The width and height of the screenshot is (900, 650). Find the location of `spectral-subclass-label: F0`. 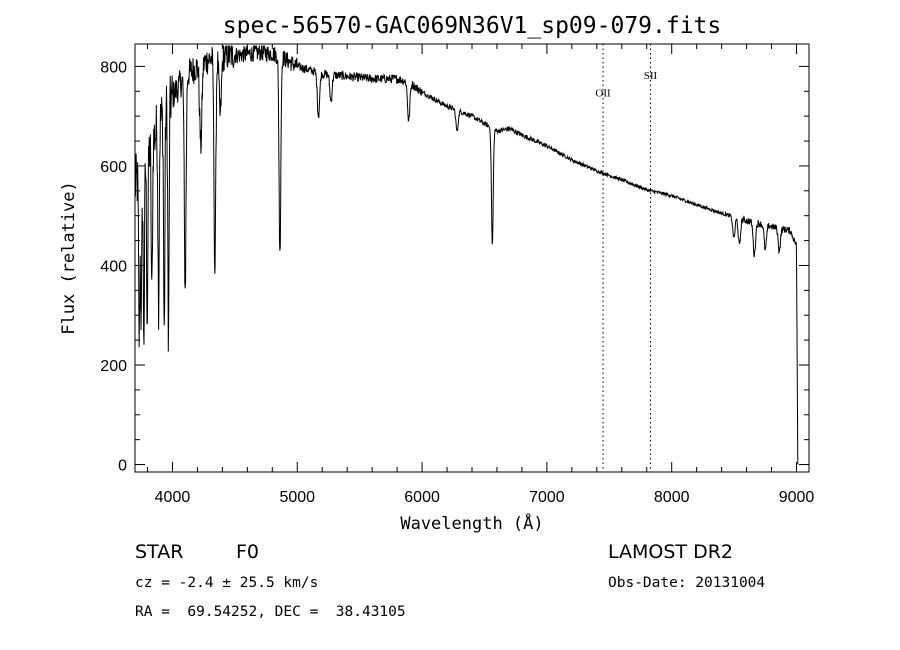

spectral-subclass-label: F0 is located at coordinates (248, 552).